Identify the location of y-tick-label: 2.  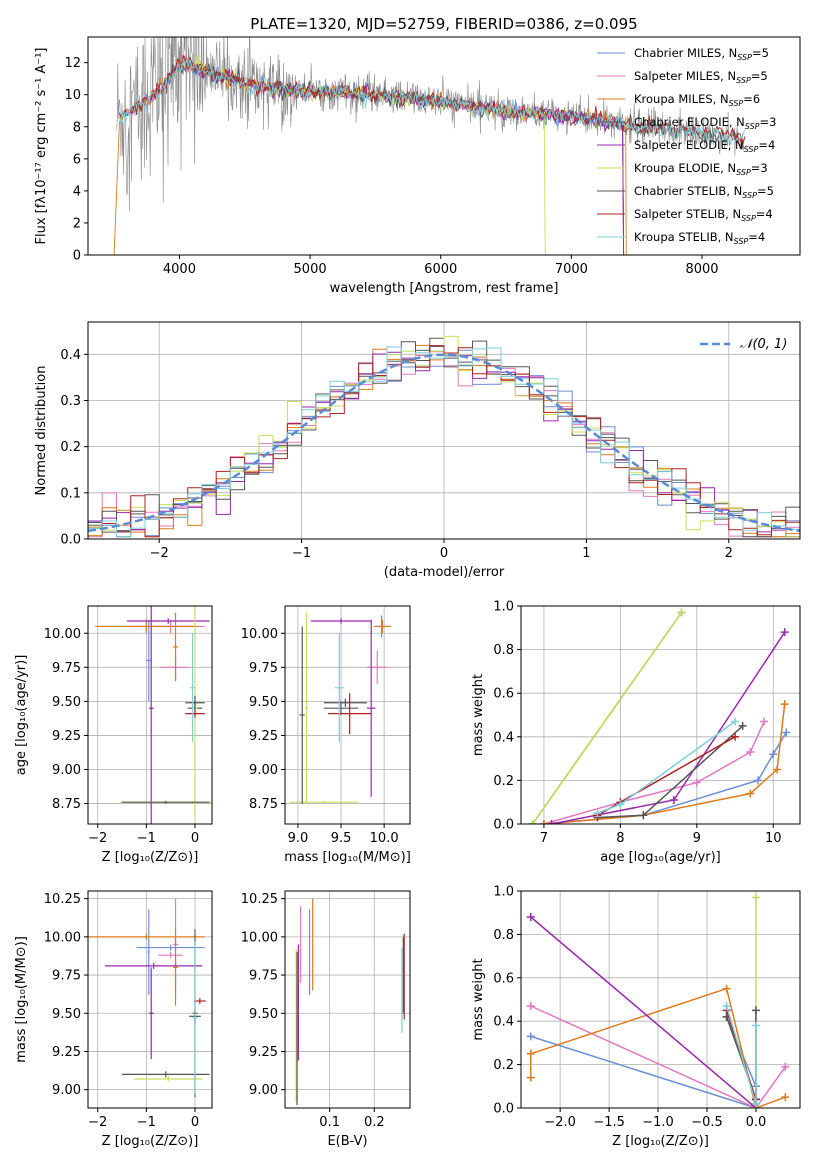
(77, 223).